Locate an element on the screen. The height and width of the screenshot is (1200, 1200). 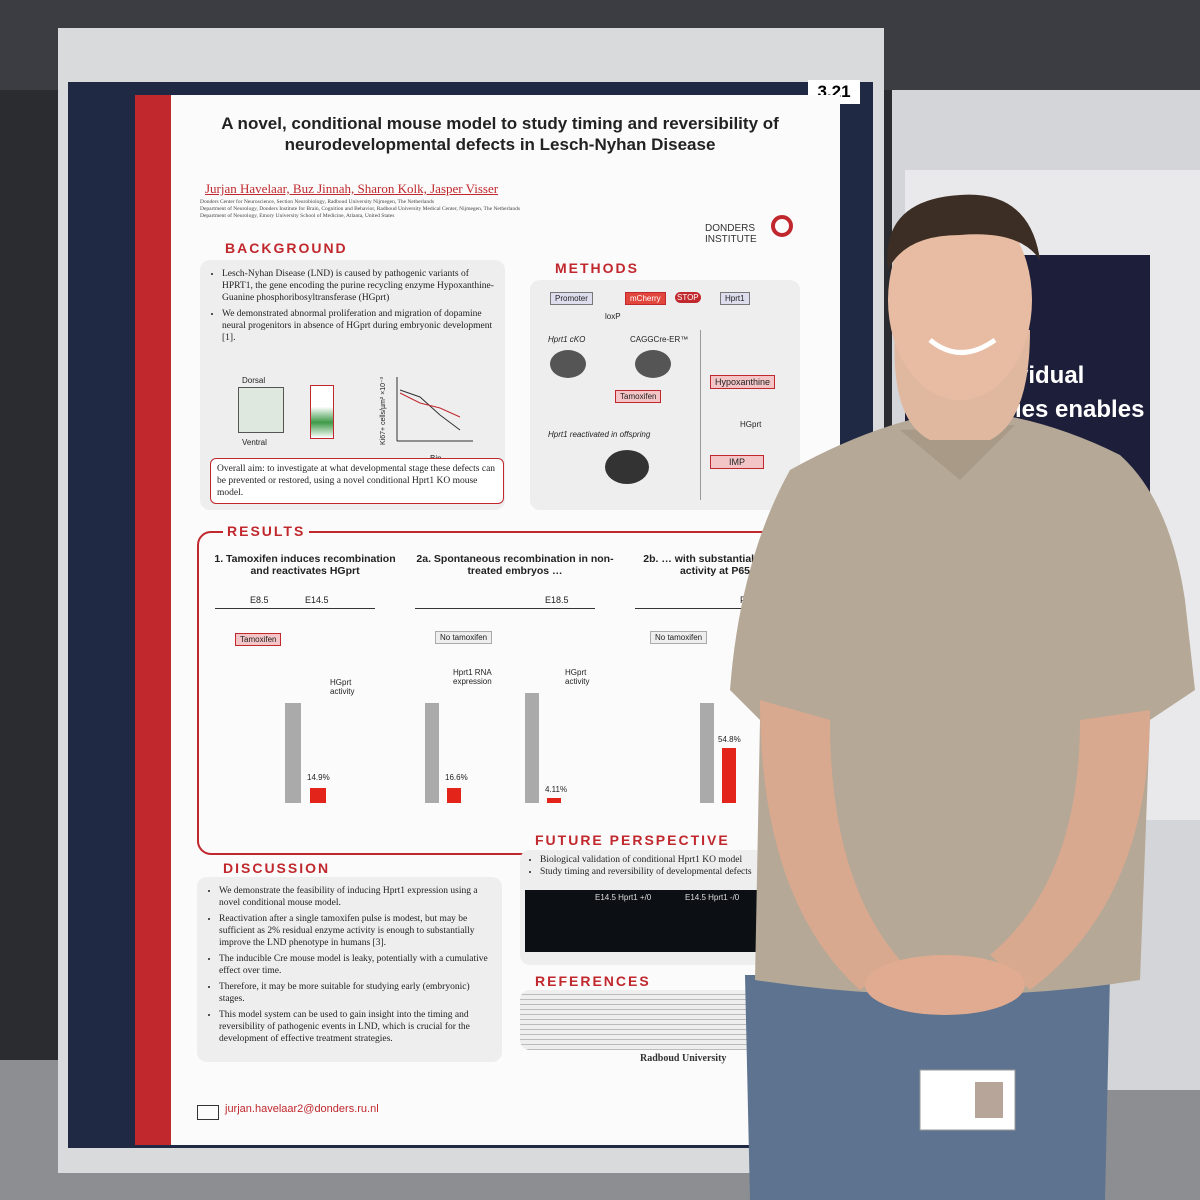
badge-photo is located at coordinates (989, 1100).